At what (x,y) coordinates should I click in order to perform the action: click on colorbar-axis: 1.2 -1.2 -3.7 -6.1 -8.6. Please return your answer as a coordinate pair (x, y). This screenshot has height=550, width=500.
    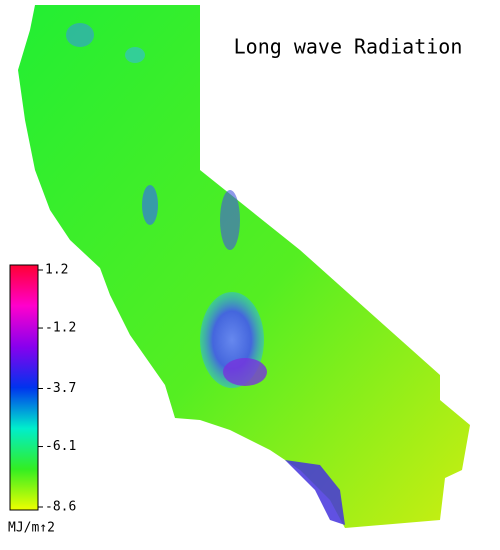
    Looking at the image, I should click on (57, 389).